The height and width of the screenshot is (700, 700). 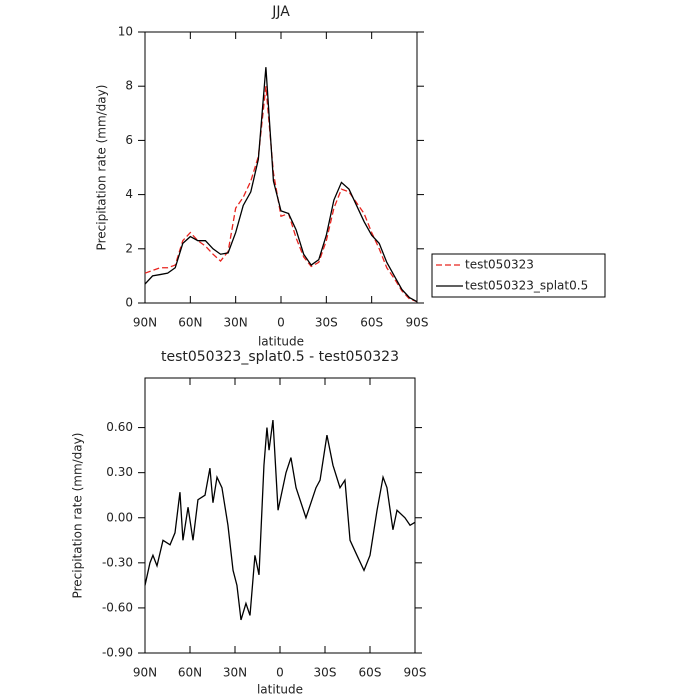 I want to click on y-tick-label: 6, so click(x=129, y=140).